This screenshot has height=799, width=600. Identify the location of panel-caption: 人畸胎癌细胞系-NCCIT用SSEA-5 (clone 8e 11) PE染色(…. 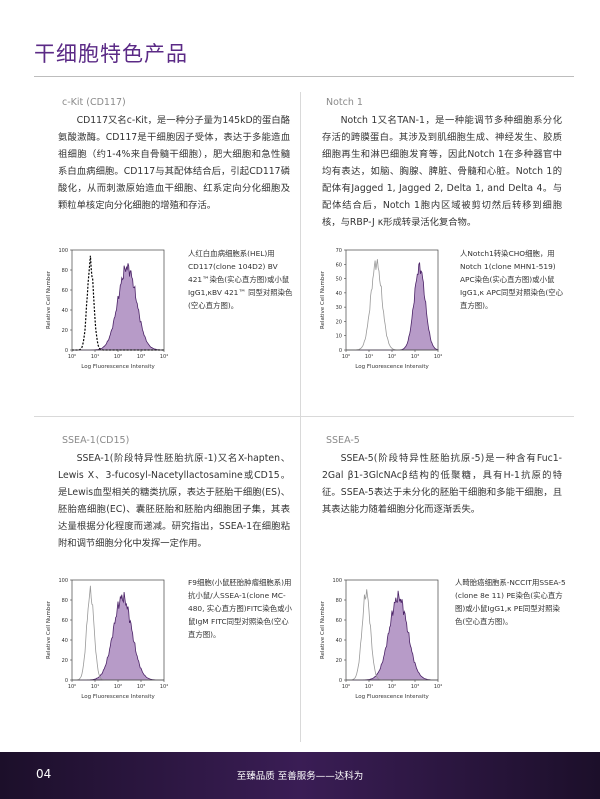
(510, 602).